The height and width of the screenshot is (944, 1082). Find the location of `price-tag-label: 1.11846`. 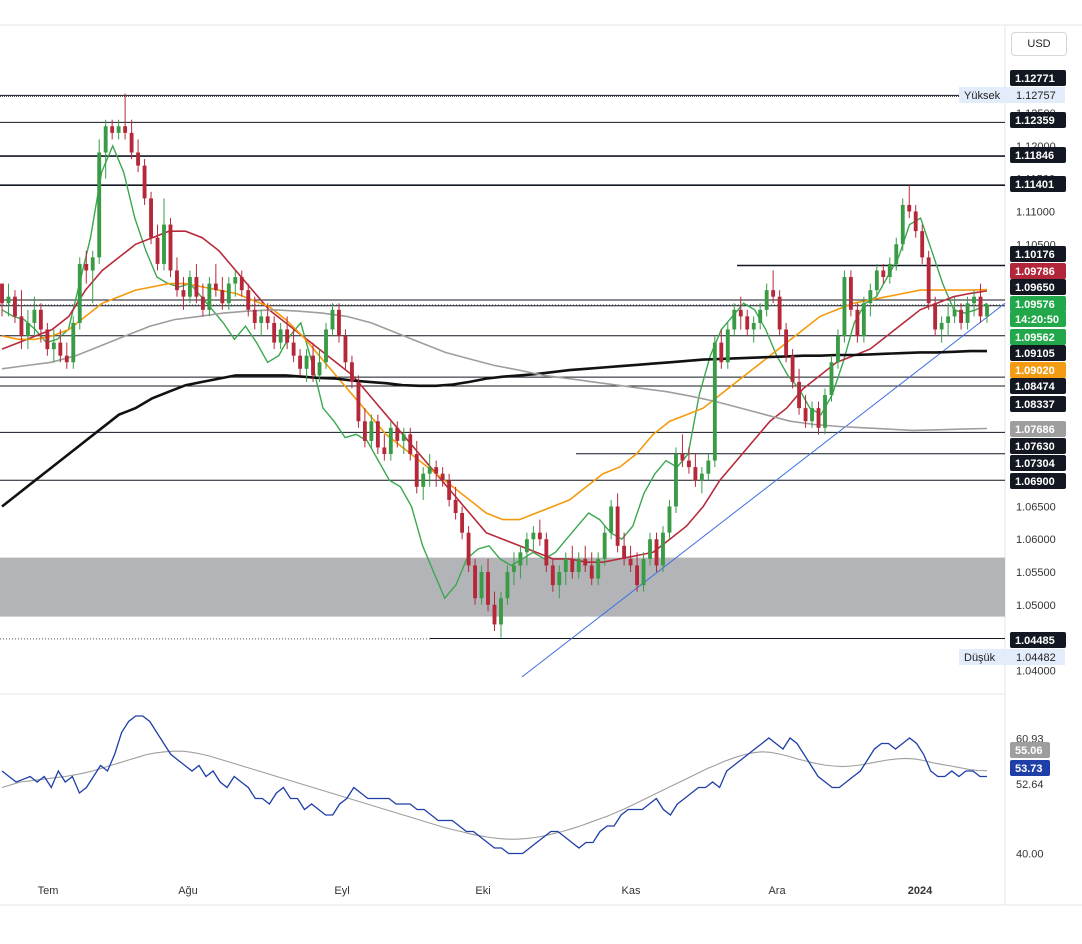

price-tag-label: 1.11846 is located at coordinates (1034, 156).